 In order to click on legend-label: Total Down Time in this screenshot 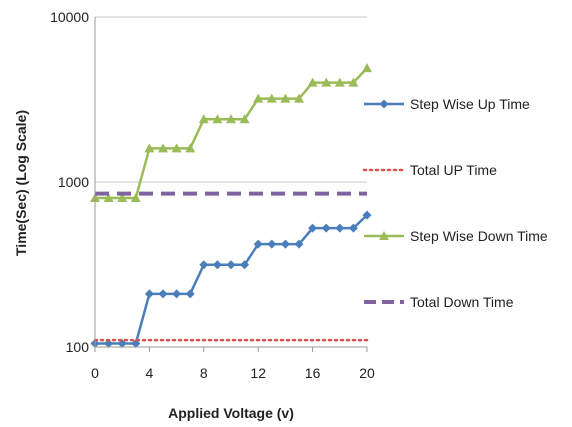, I will do `click(462, 302)`.